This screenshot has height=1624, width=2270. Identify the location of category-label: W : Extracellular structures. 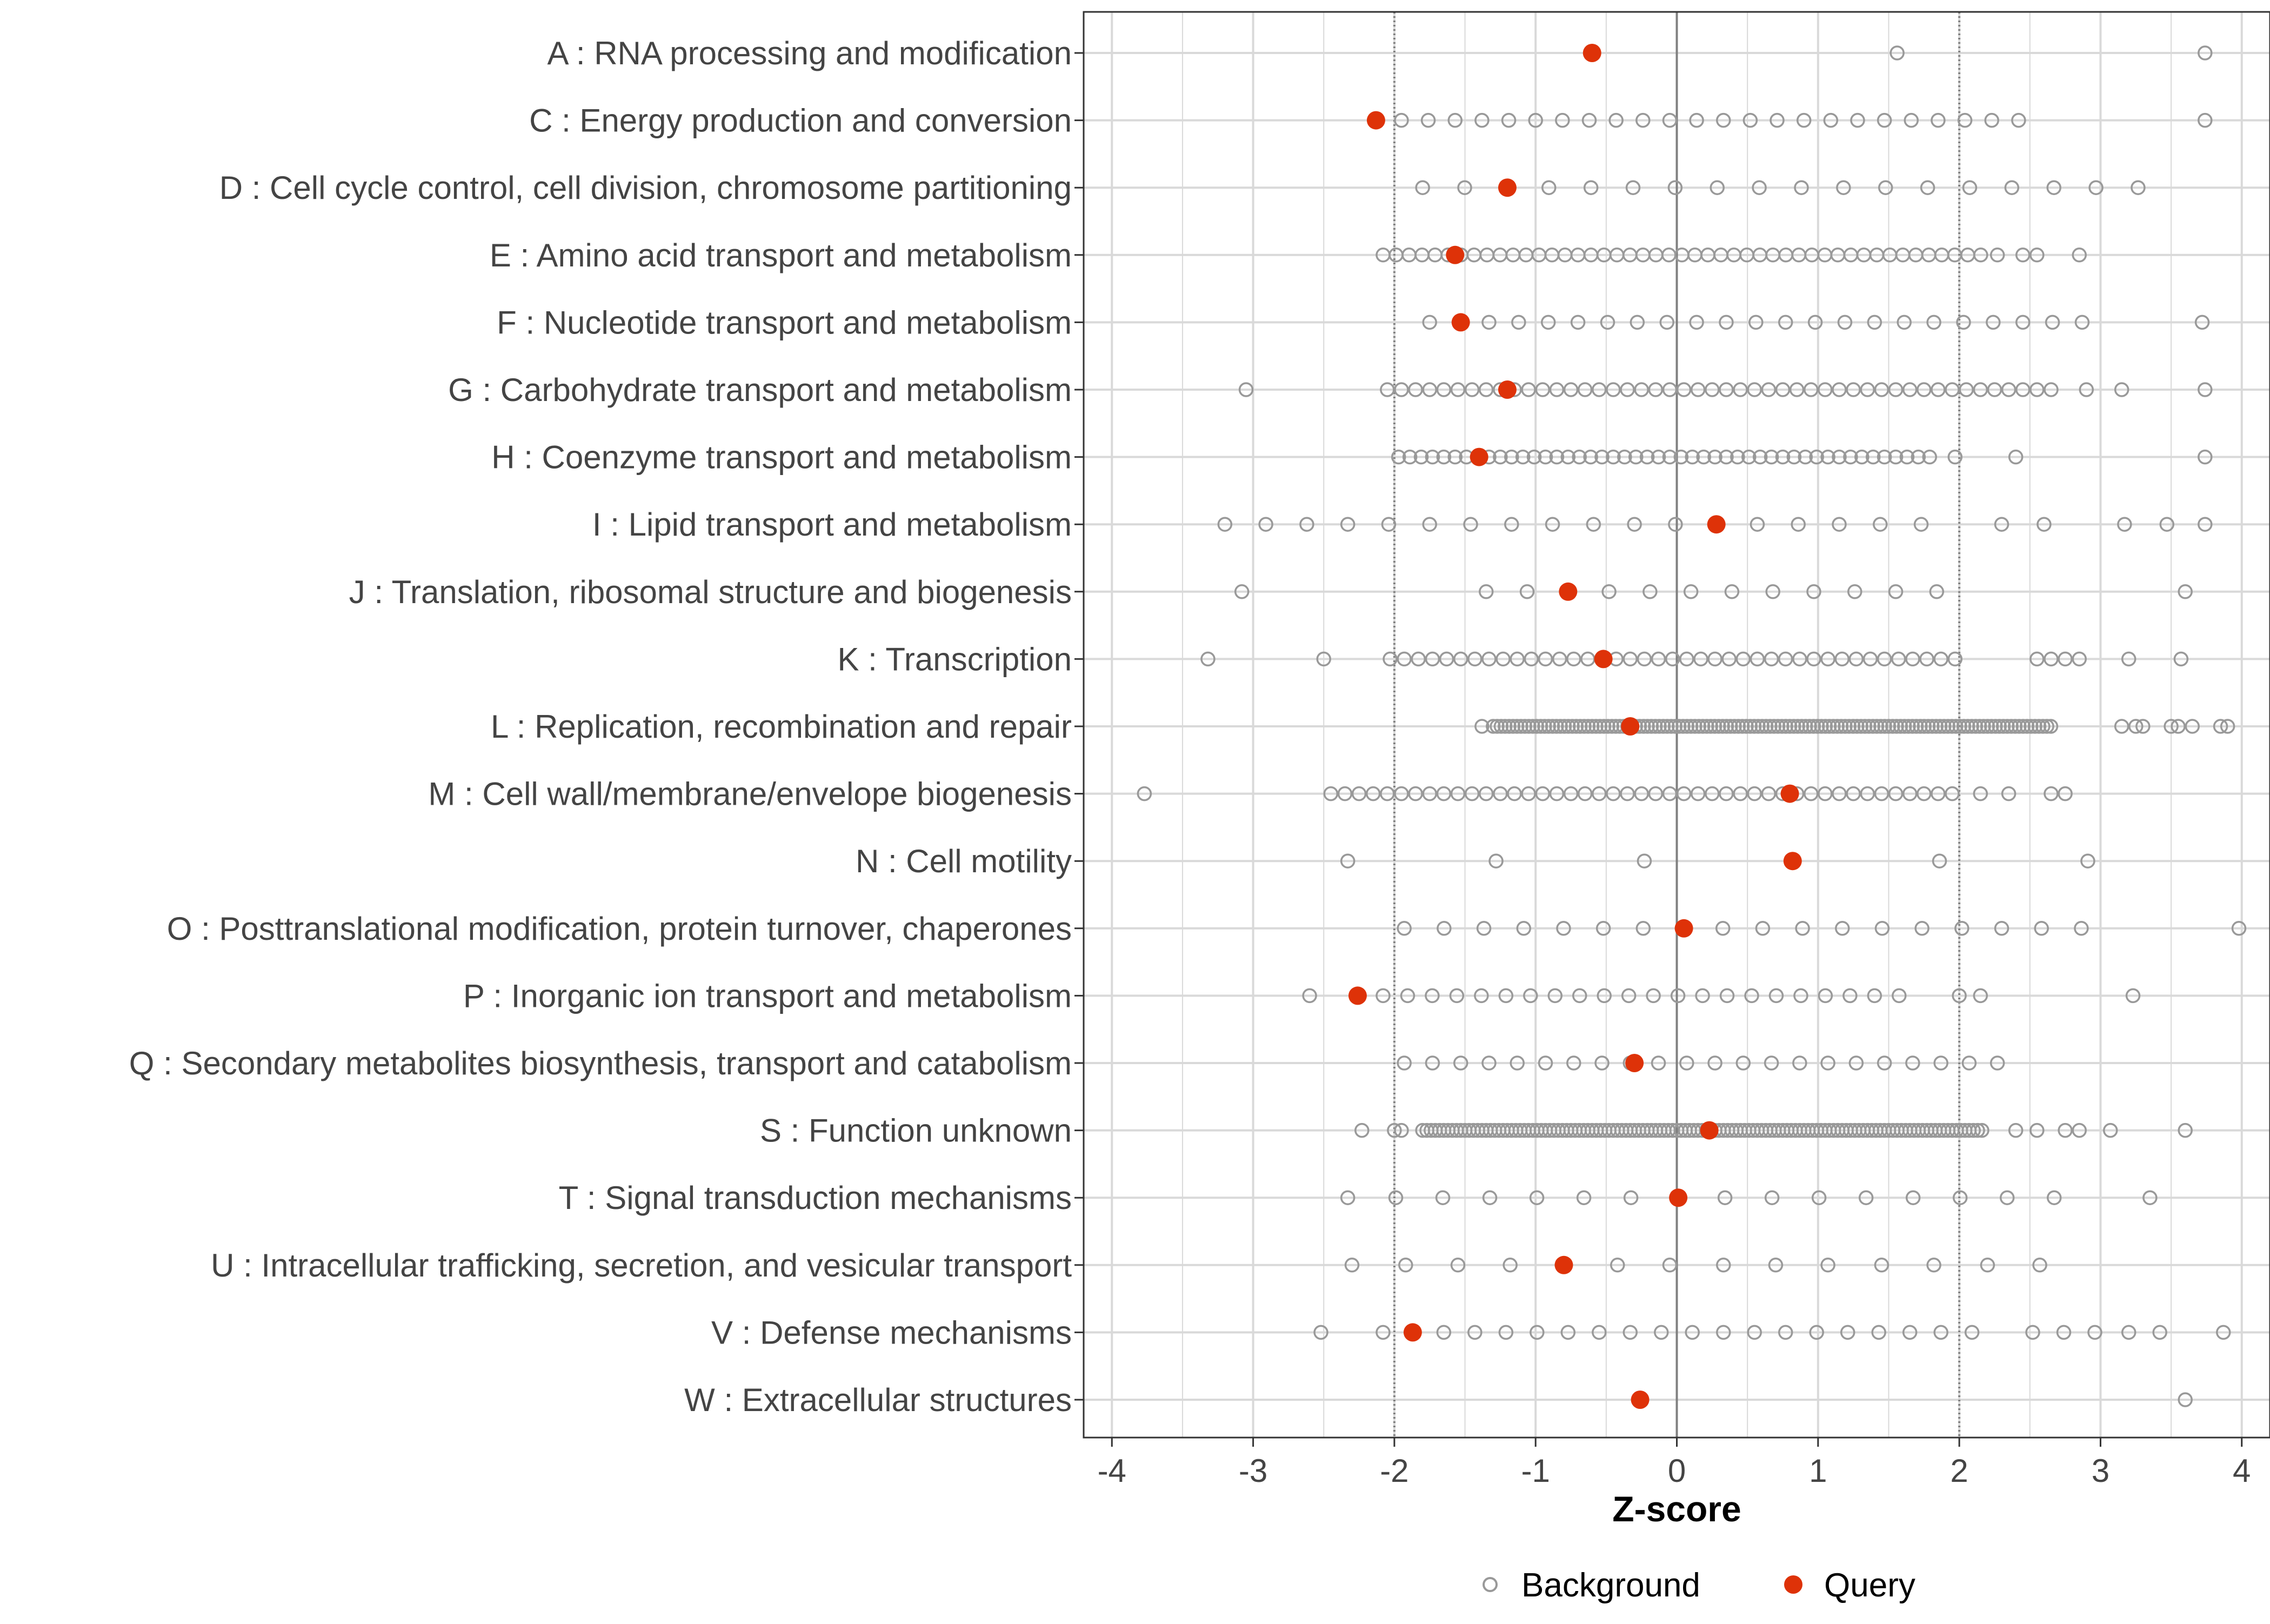
(878, 1400).